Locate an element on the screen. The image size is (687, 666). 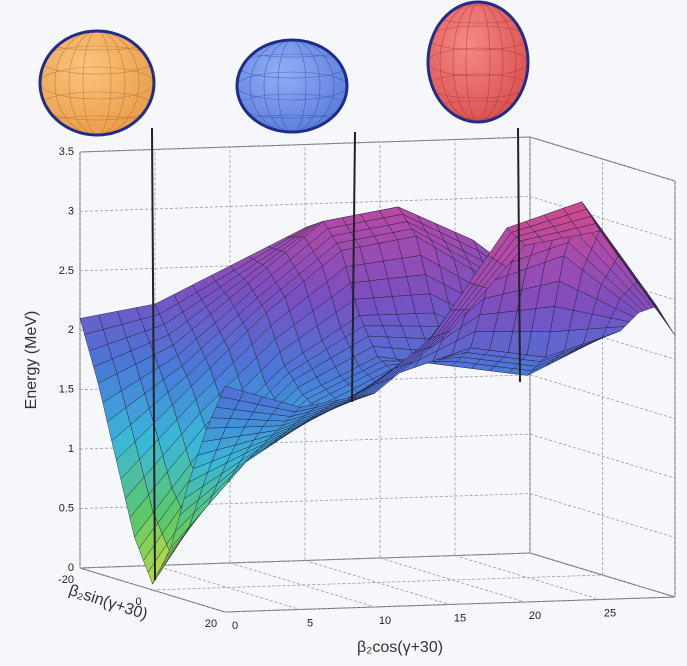
sphere is located at coordinates (97, 83).